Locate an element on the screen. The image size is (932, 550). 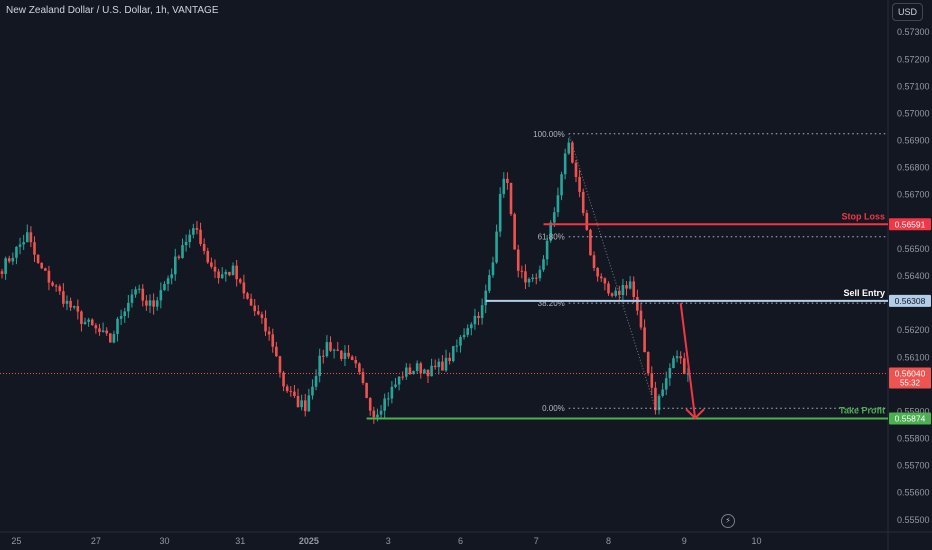
currency-button: USD is located at coordinates (907, 12).